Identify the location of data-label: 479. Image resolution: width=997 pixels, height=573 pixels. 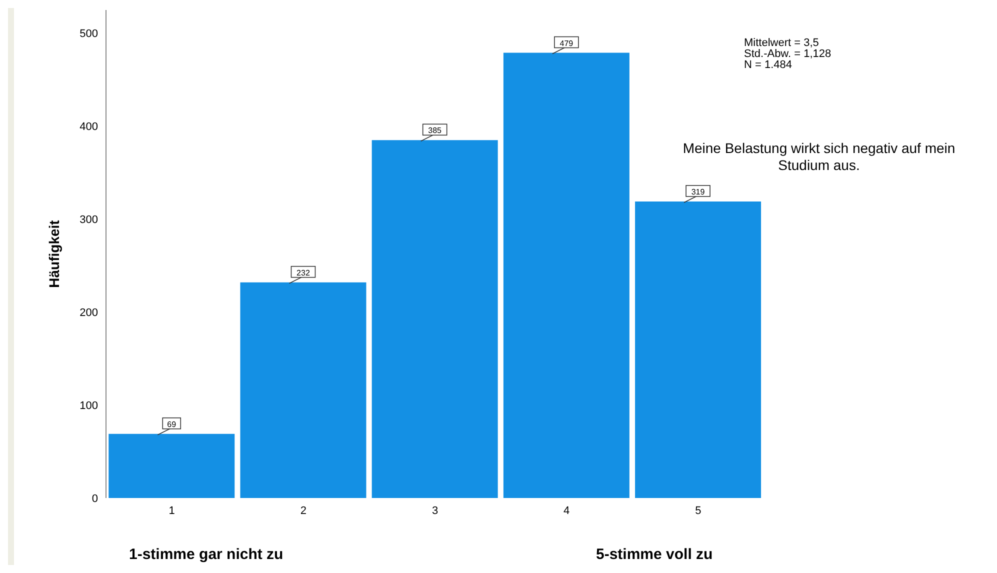
(567, 43).